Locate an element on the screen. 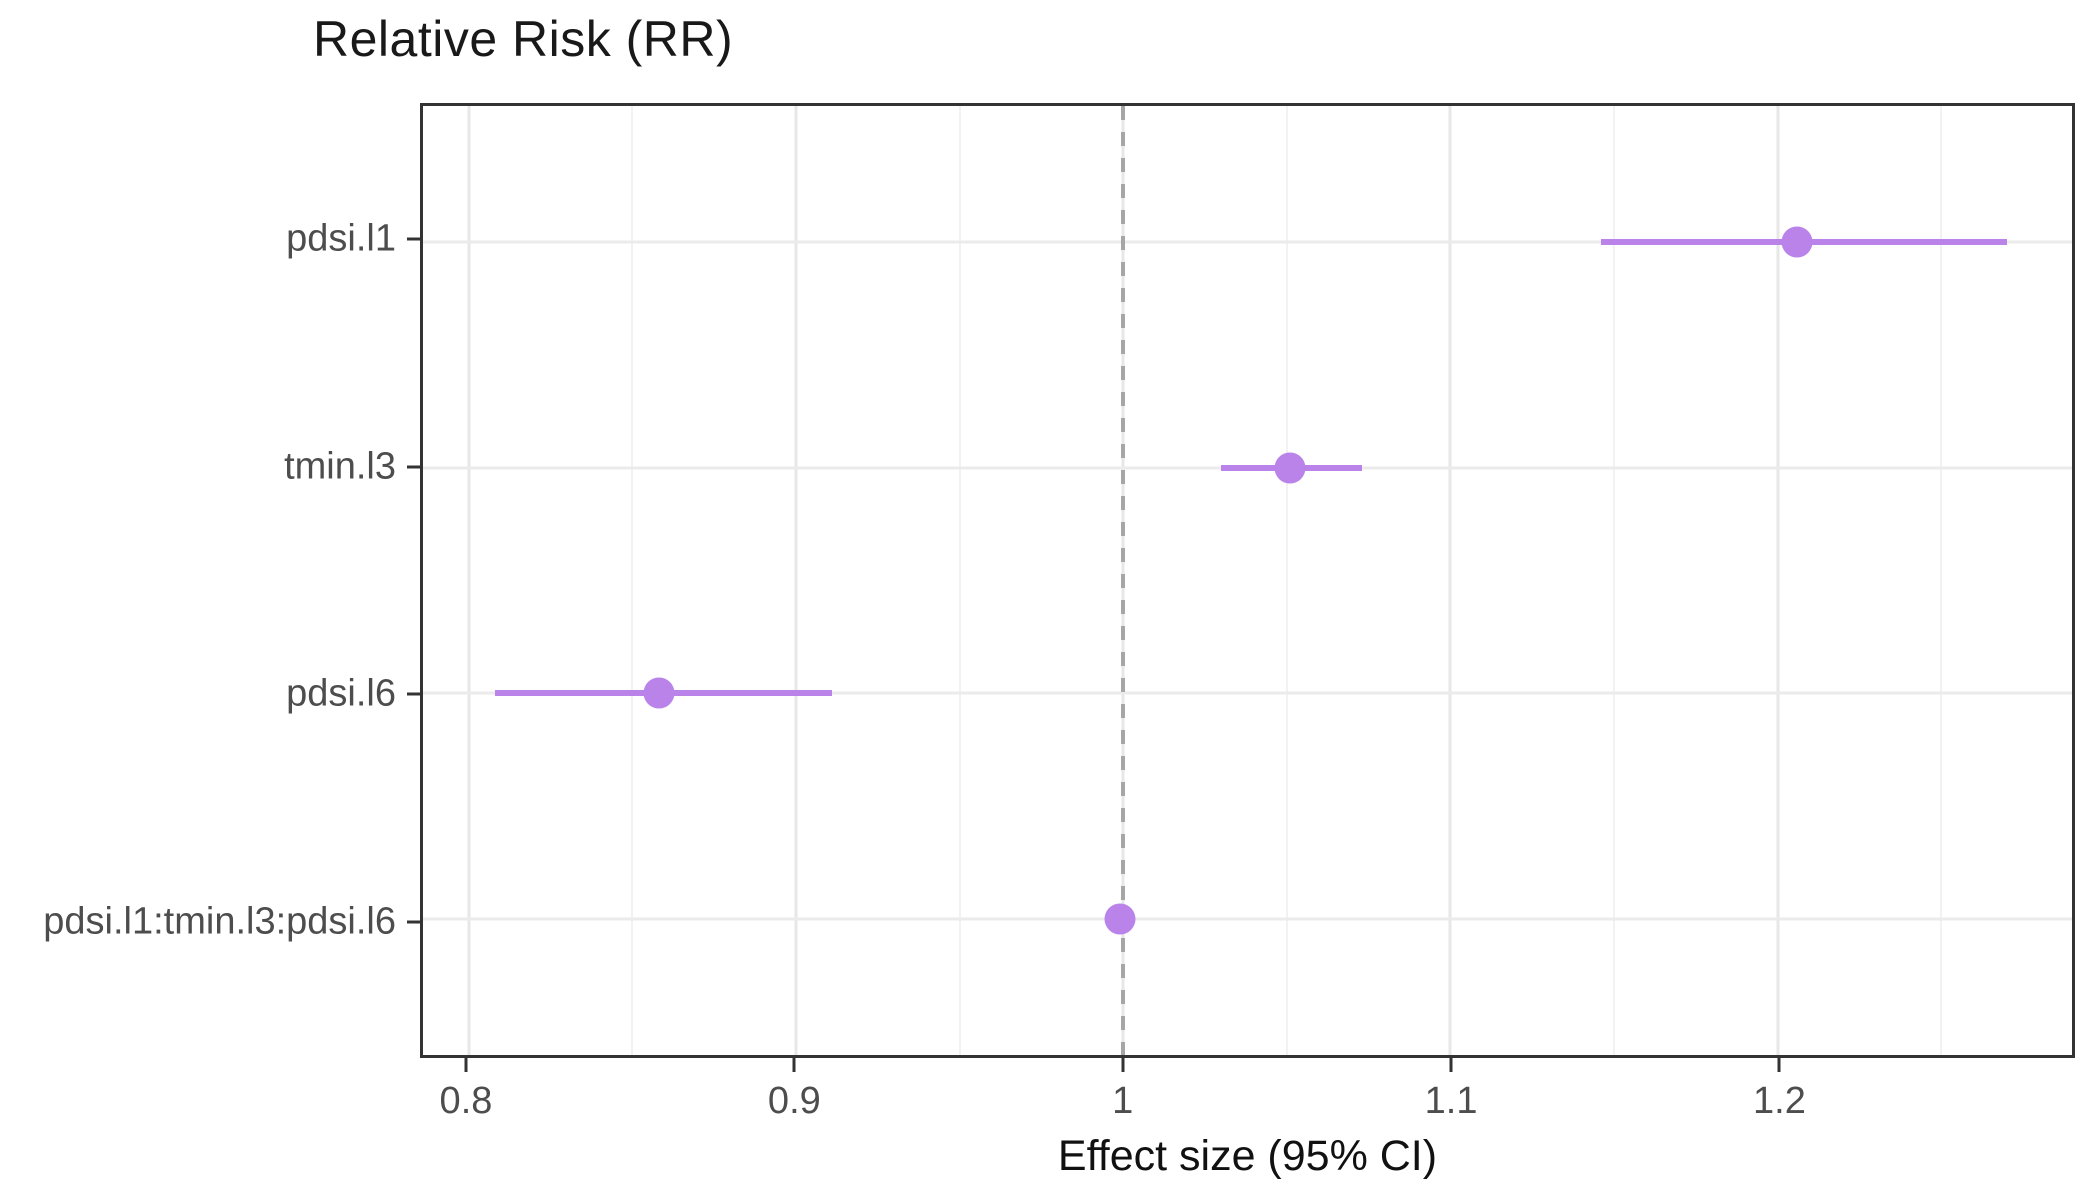  x-axis-title: Effect size (95% CI) is located at coordinates (1247, 1156).